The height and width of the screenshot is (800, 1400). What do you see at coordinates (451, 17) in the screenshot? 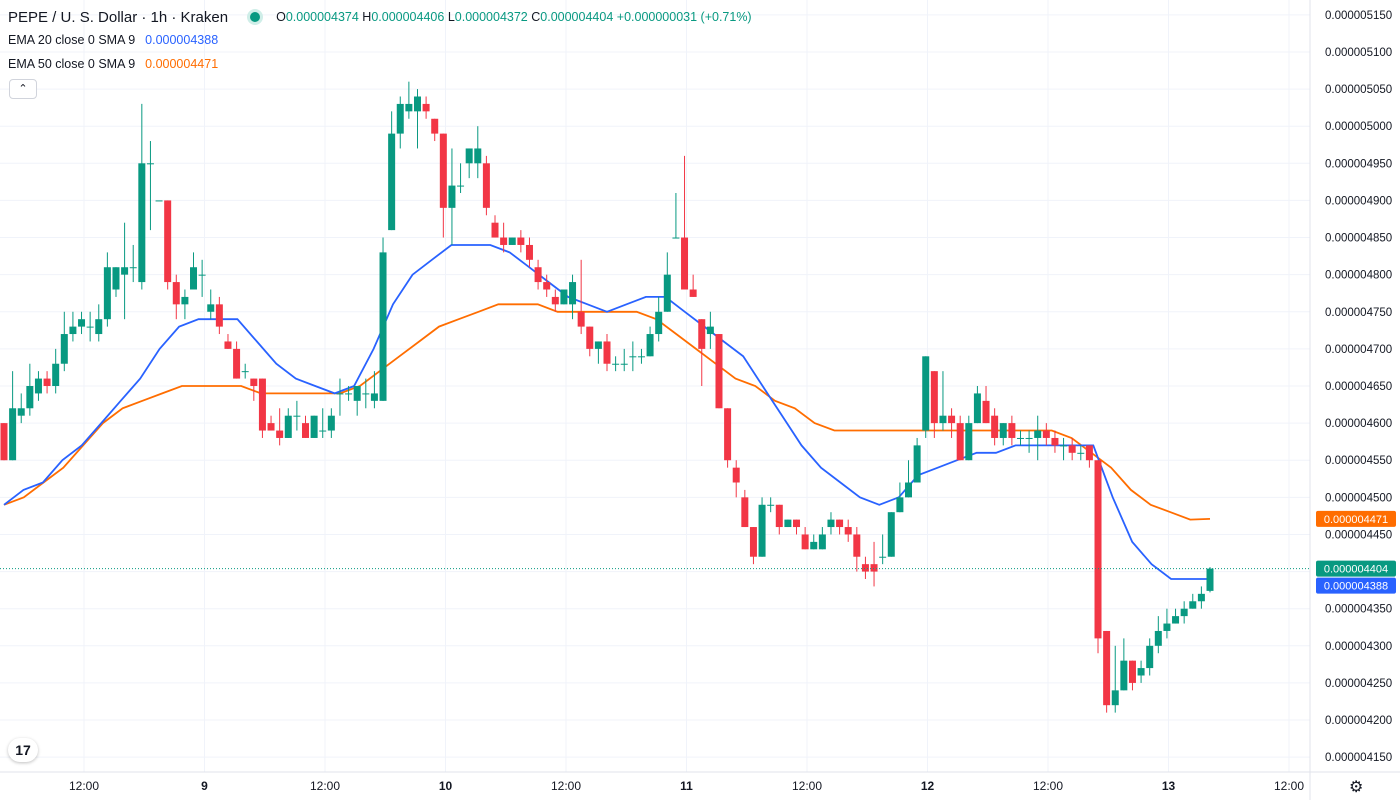
I see `low-label: L` at bounding box center [451, 17].